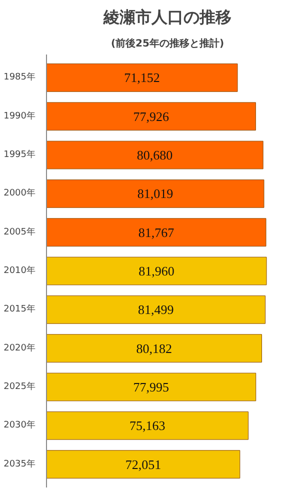  I want to click on data-label: 77,995, so click(151, 386).